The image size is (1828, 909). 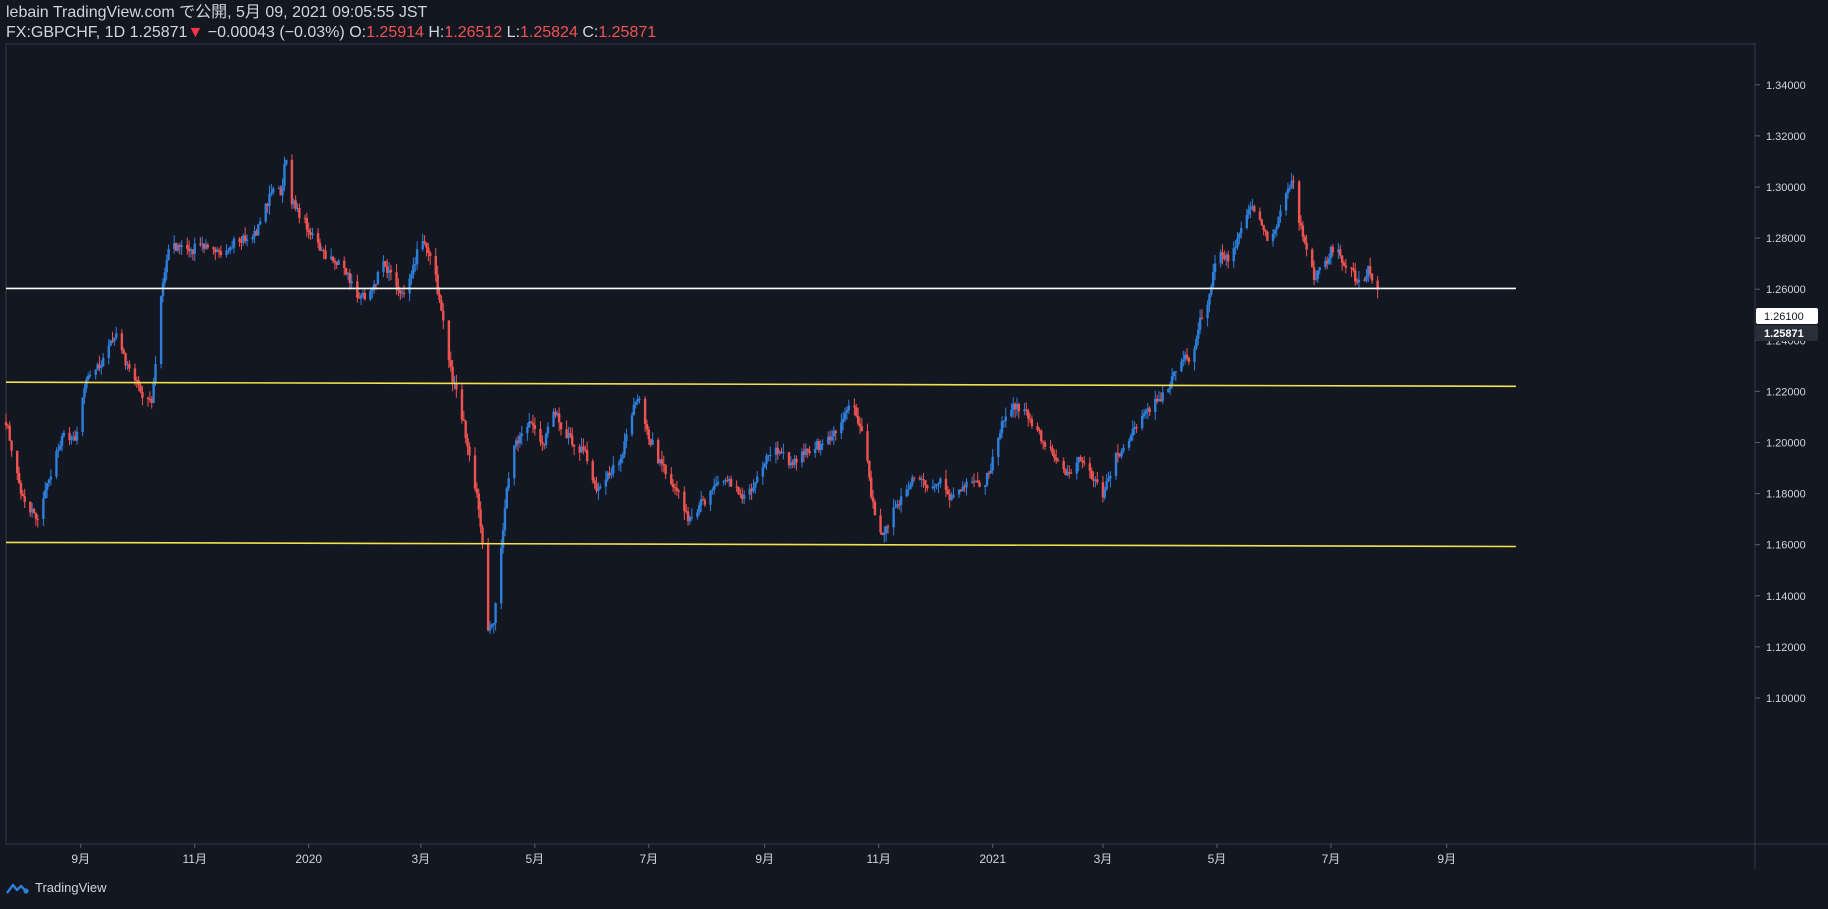 What do you see at coordinates (1786, 392) in the screenshot?
I see `price-tick-label: 1.22000` at bounding box center [1786, 392].